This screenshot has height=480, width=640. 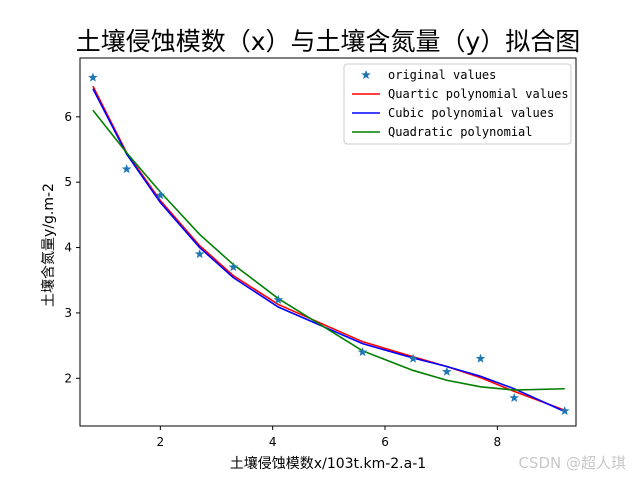 What do you see at coordinates (273, 442) in the screenshot?
I see `x-tick-label: 4` at bounding box center [273, 442].